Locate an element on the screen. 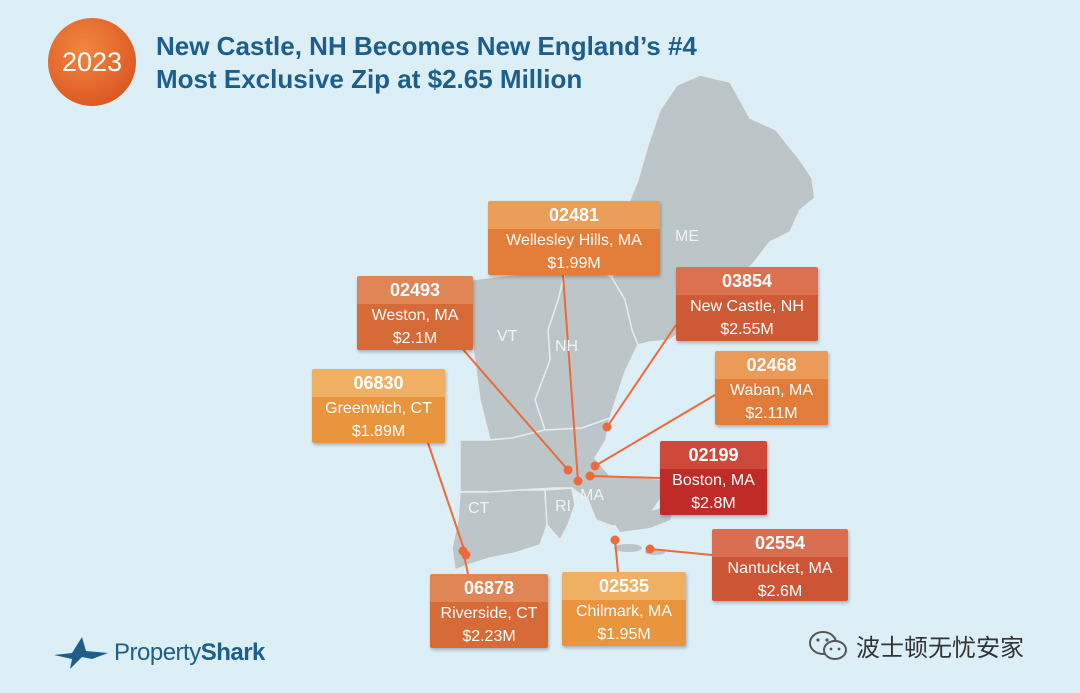 The image size is (1080, 693). median-price: $2.23M is located at coordinates (489, 636).